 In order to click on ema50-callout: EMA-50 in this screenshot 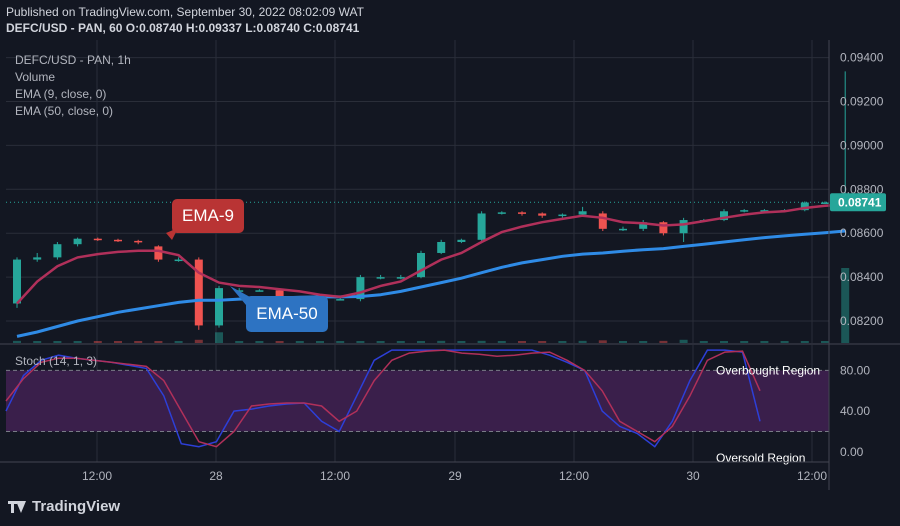, I will do `click(287, 314)`.